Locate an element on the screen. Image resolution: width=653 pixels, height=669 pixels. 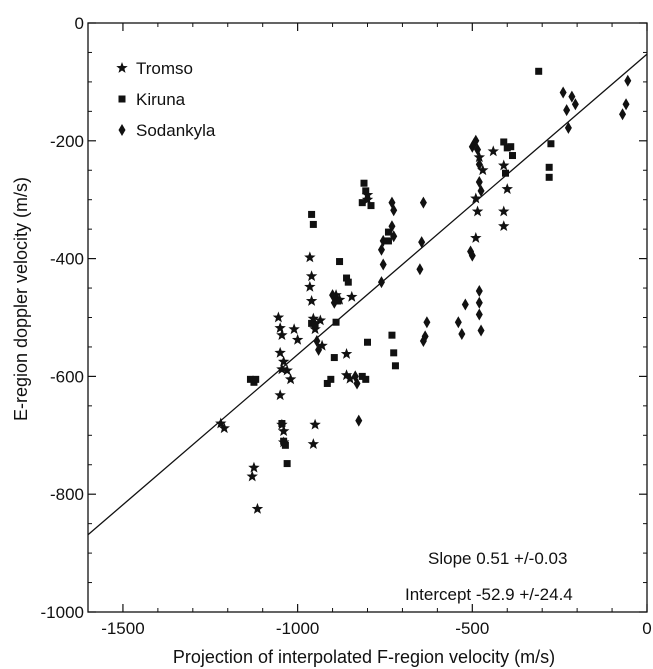
y-tick-label: -600 is located at coordinates (67, 376).